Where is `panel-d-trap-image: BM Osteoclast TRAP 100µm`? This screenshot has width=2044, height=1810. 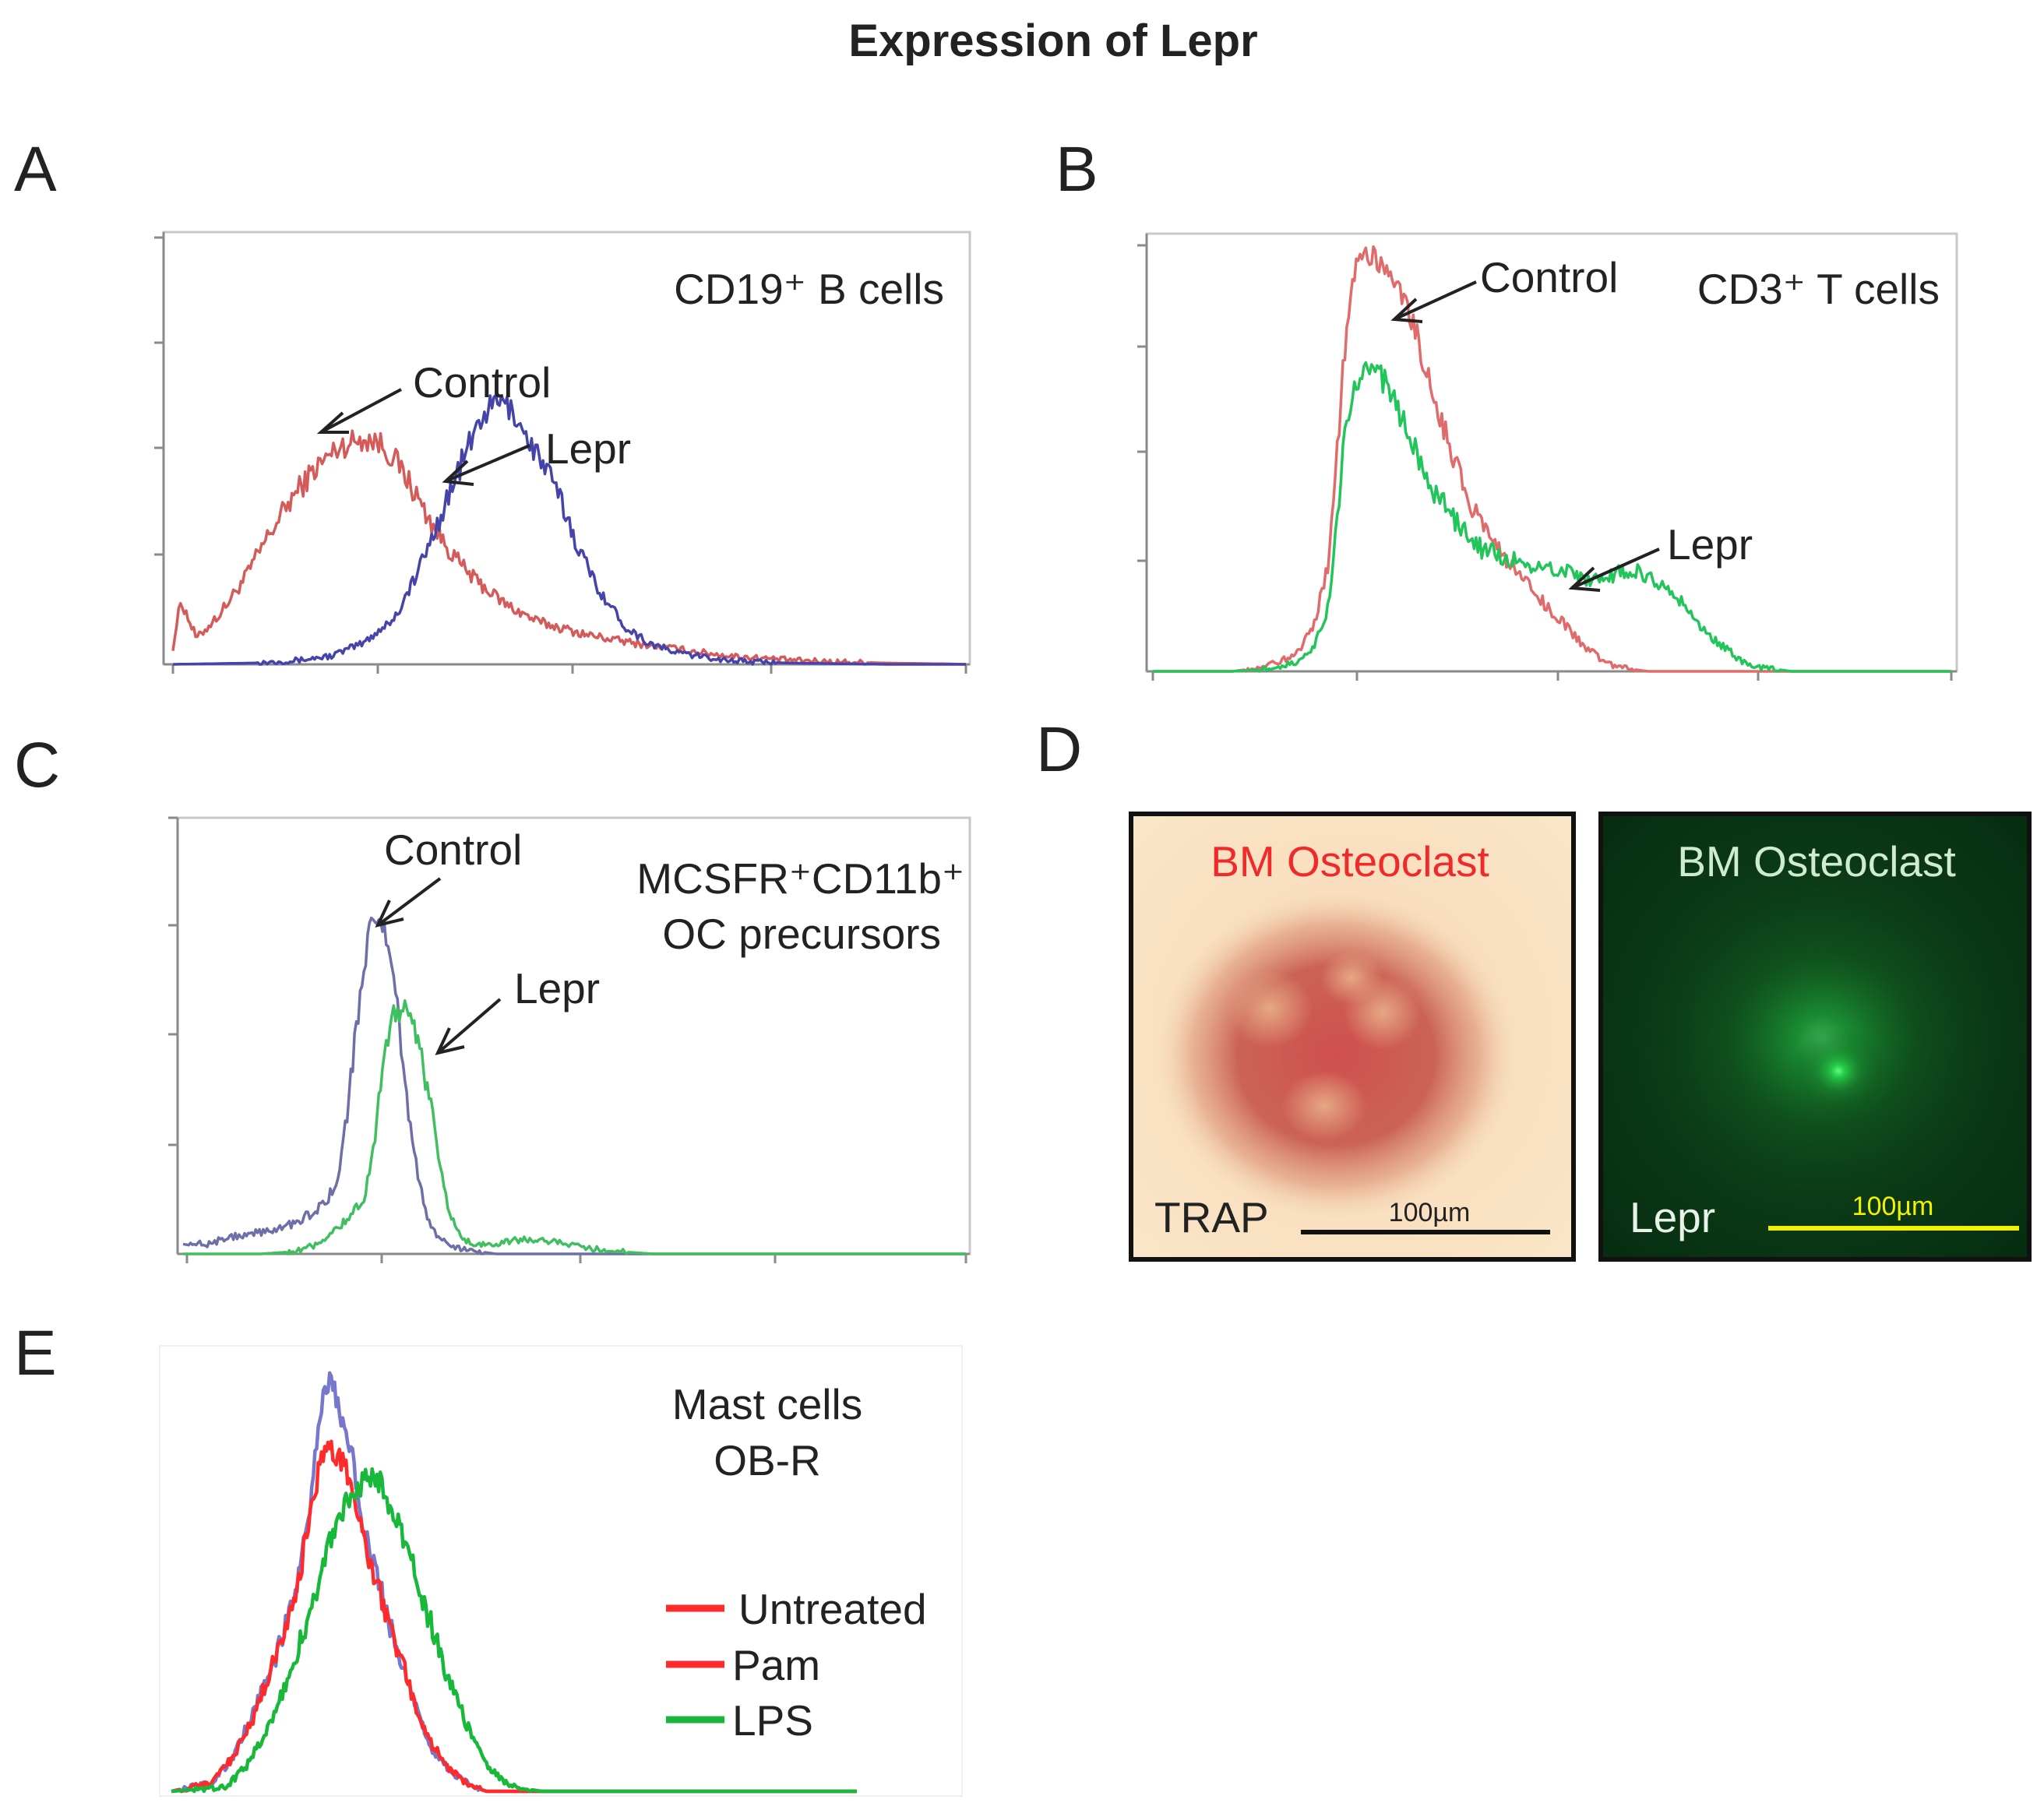 panel-d-trap-image: BM Osteoclast TRAP 100µm is located at coordinates (1352, 1037).